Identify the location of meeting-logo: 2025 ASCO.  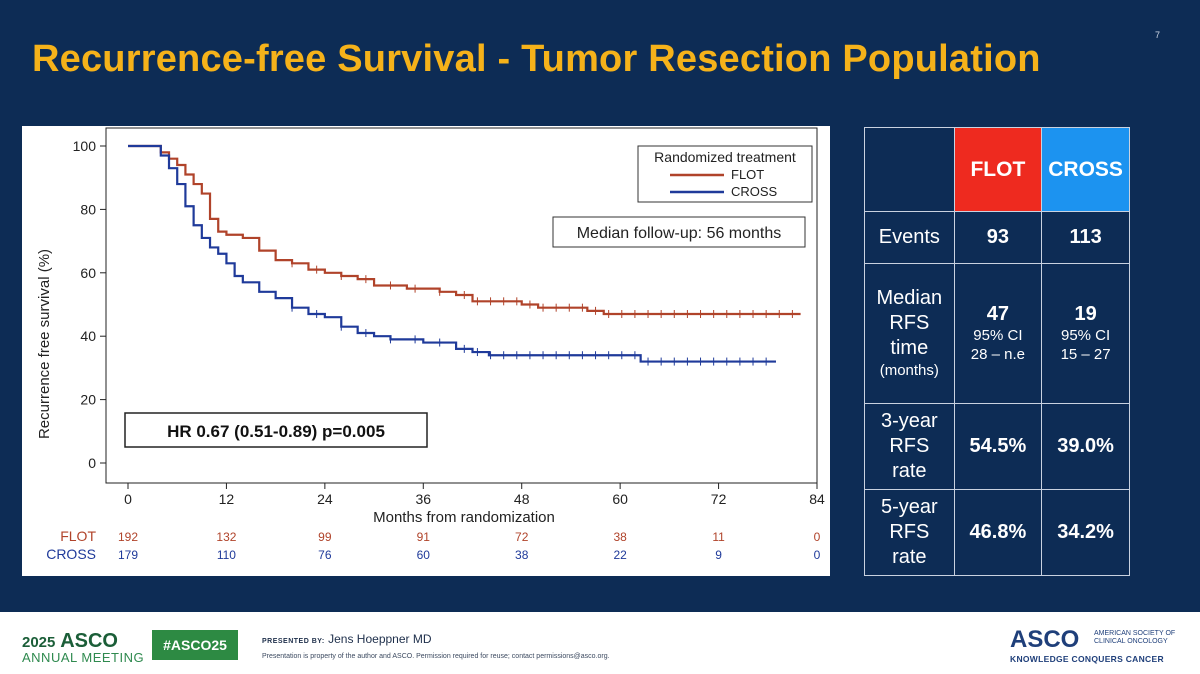
(70, 641).